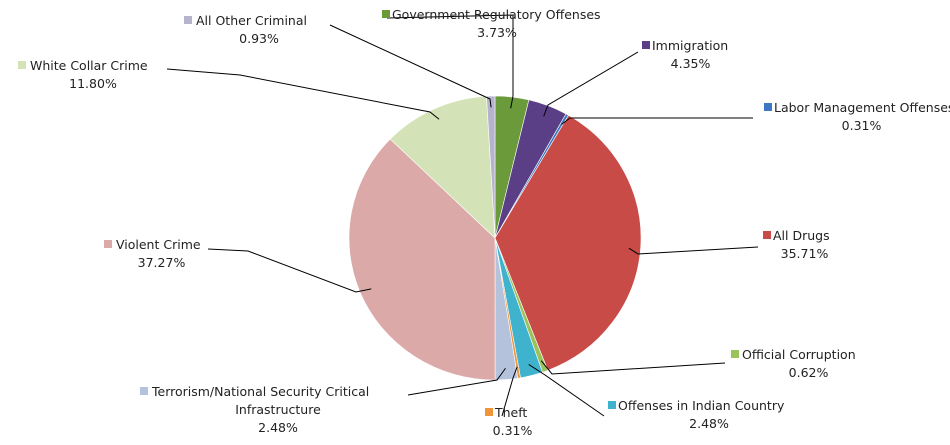  I want to click on swatch-immigration, so click(646, 45).